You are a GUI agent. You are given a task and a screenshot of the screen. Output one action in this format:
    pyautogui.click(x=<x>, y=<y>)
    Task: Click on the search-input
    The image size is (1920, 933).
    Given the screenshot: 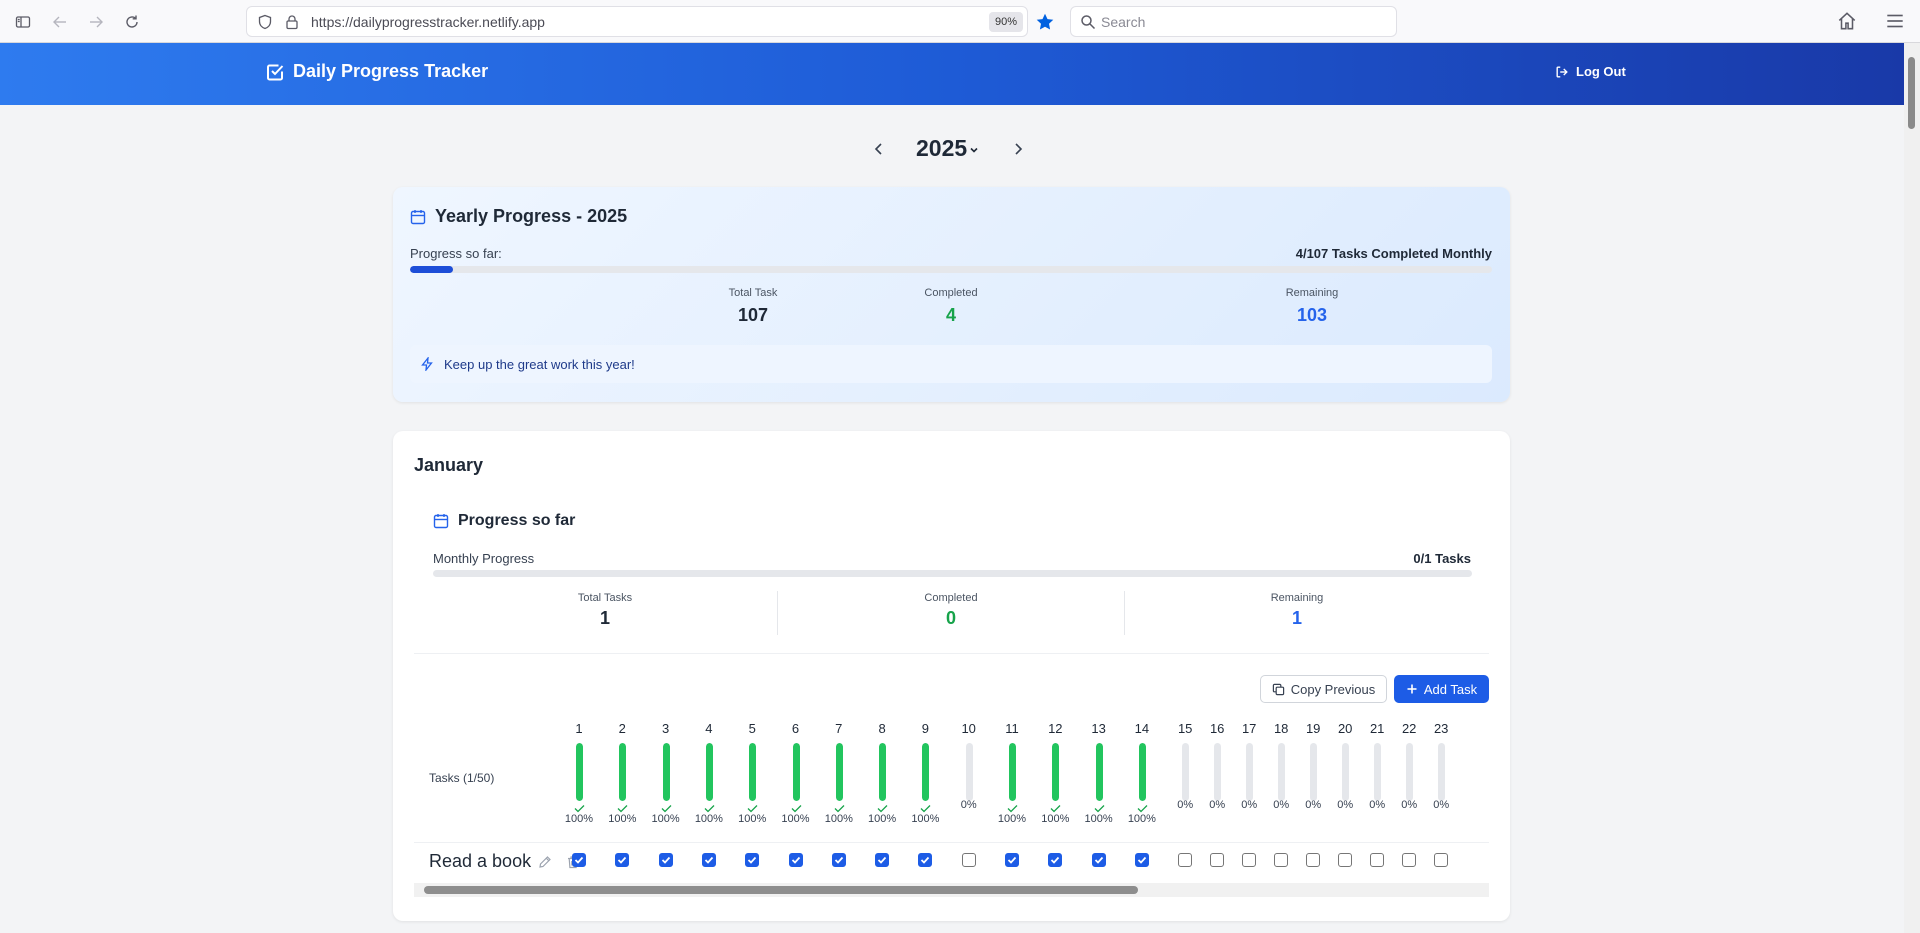 What is the action you would take?
    pyautogui.click(x=1241, y=22)
    